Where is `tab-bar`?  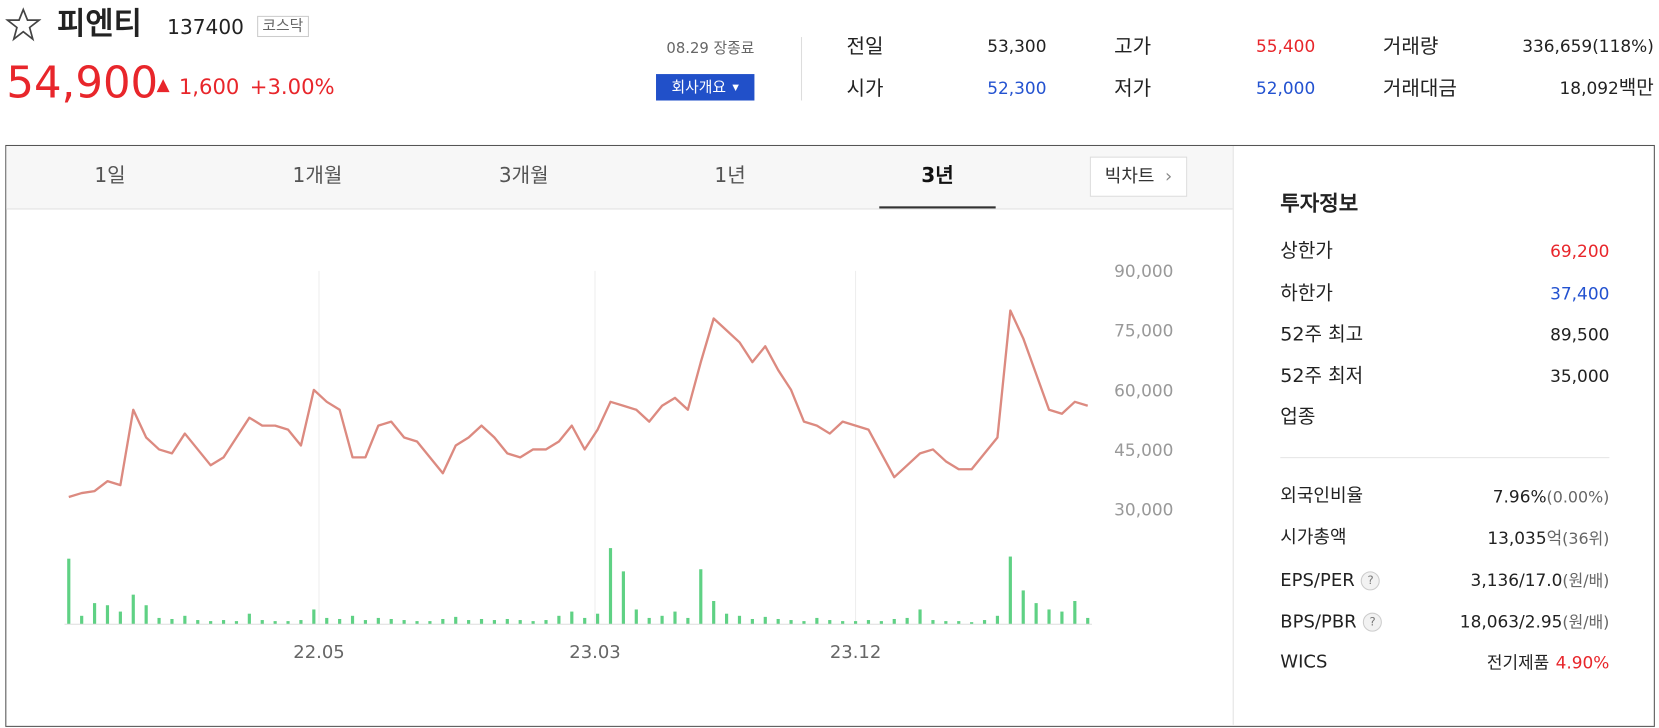
tab-bar is located at coordinates (619, 178).